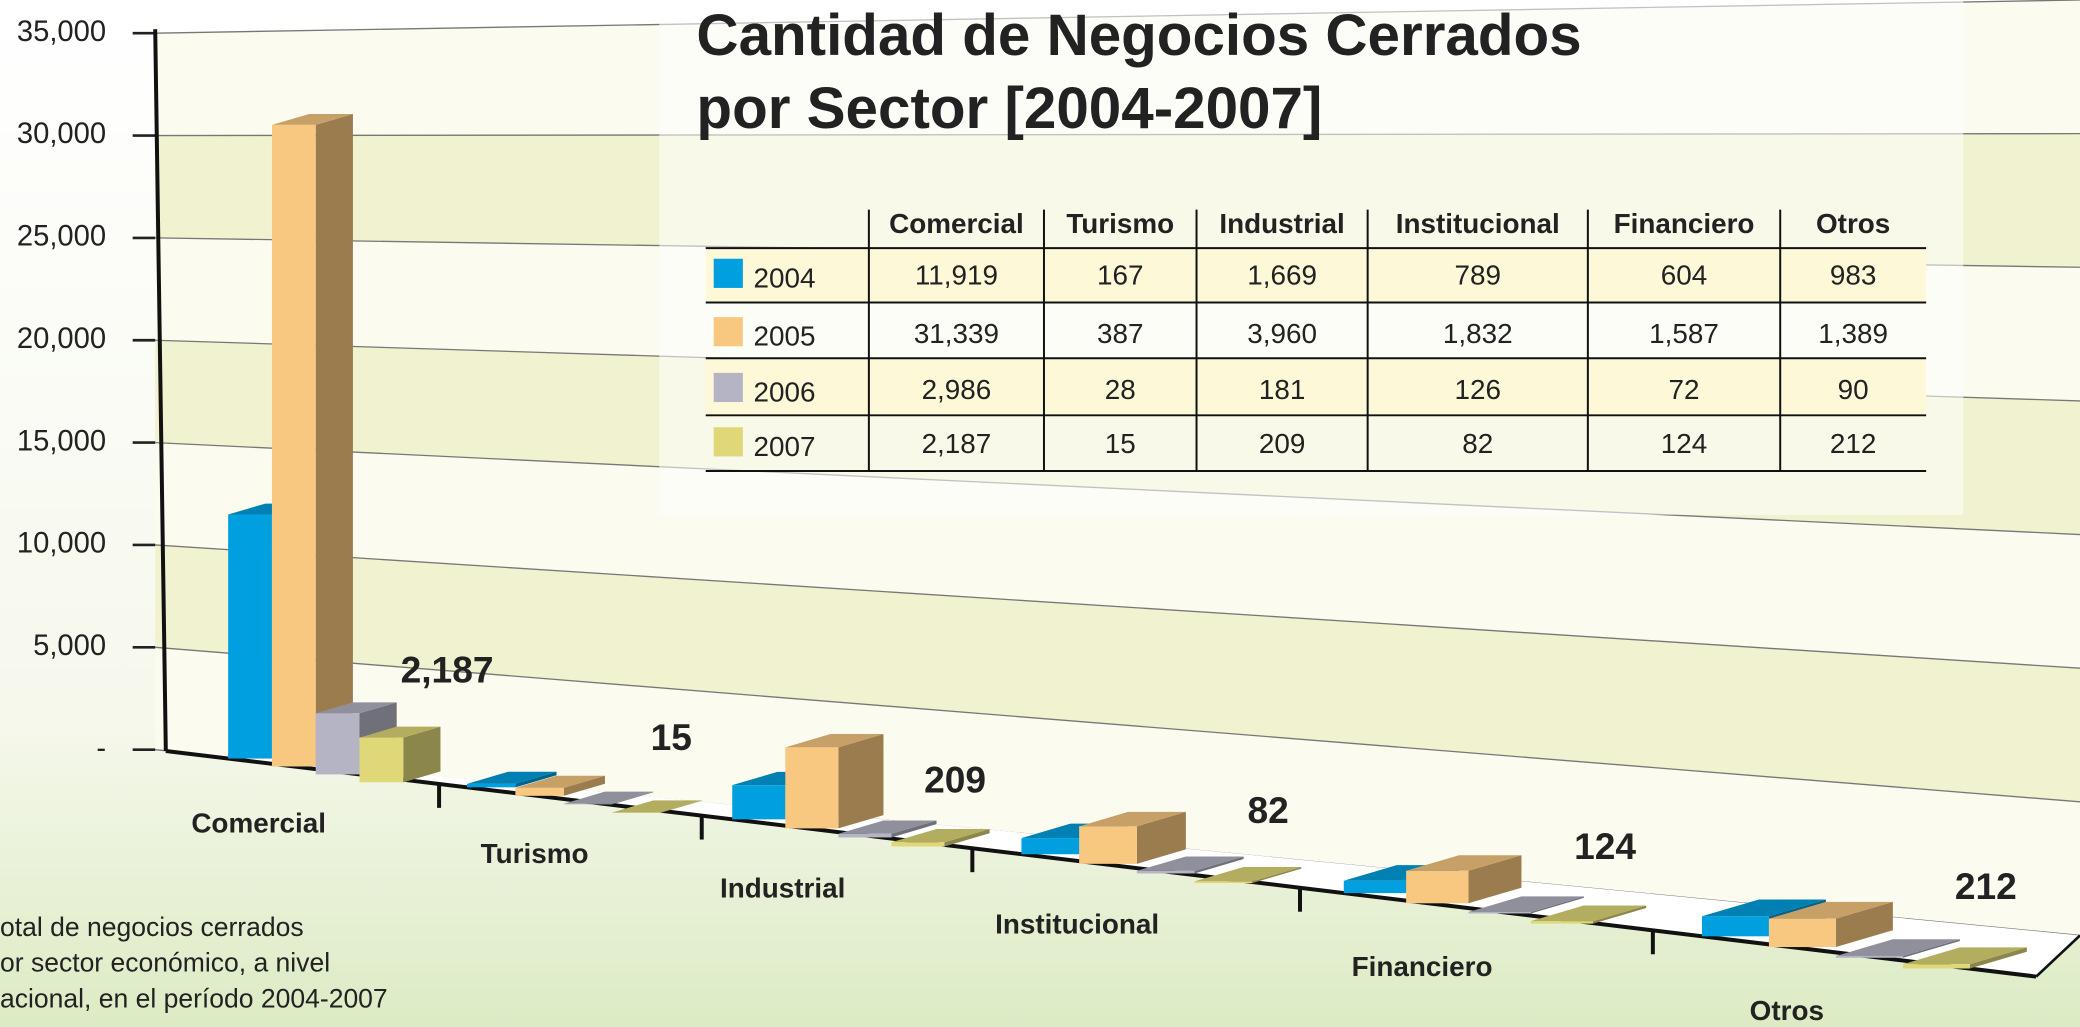 This screenshot has width=2080, height=1027. Describe the element at coordinates (1120, 443) in the screenshot. I see `table-cell: 15` at that location.